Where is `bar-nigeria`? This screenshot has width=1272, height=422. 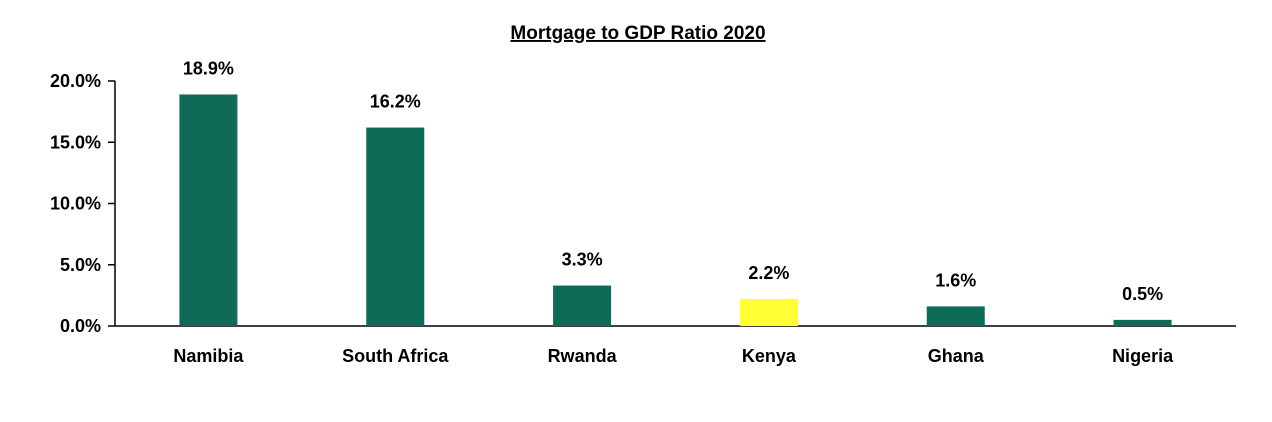
bar-nigeria is located at coordinates (1142, 322).